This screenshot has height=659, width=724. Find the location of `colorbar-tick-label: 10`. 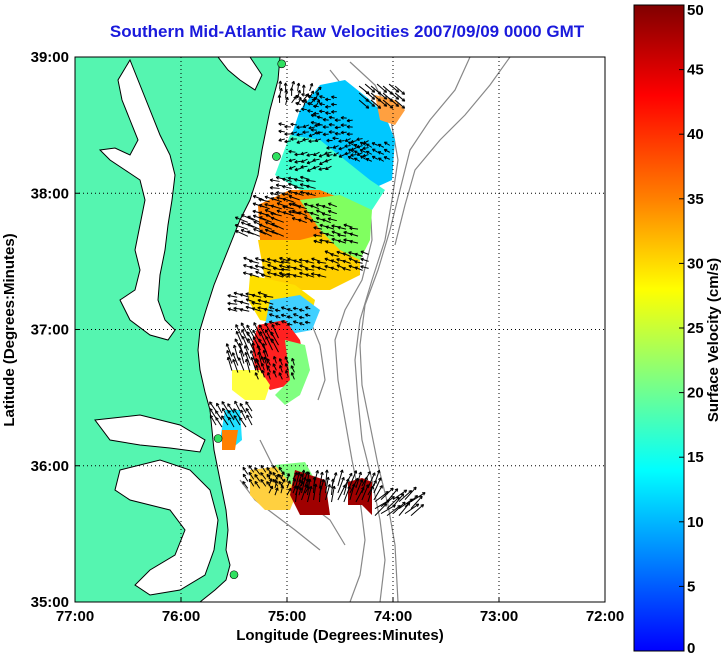

colorbar-tick-label: 10 is located at coordinates (695, 522).